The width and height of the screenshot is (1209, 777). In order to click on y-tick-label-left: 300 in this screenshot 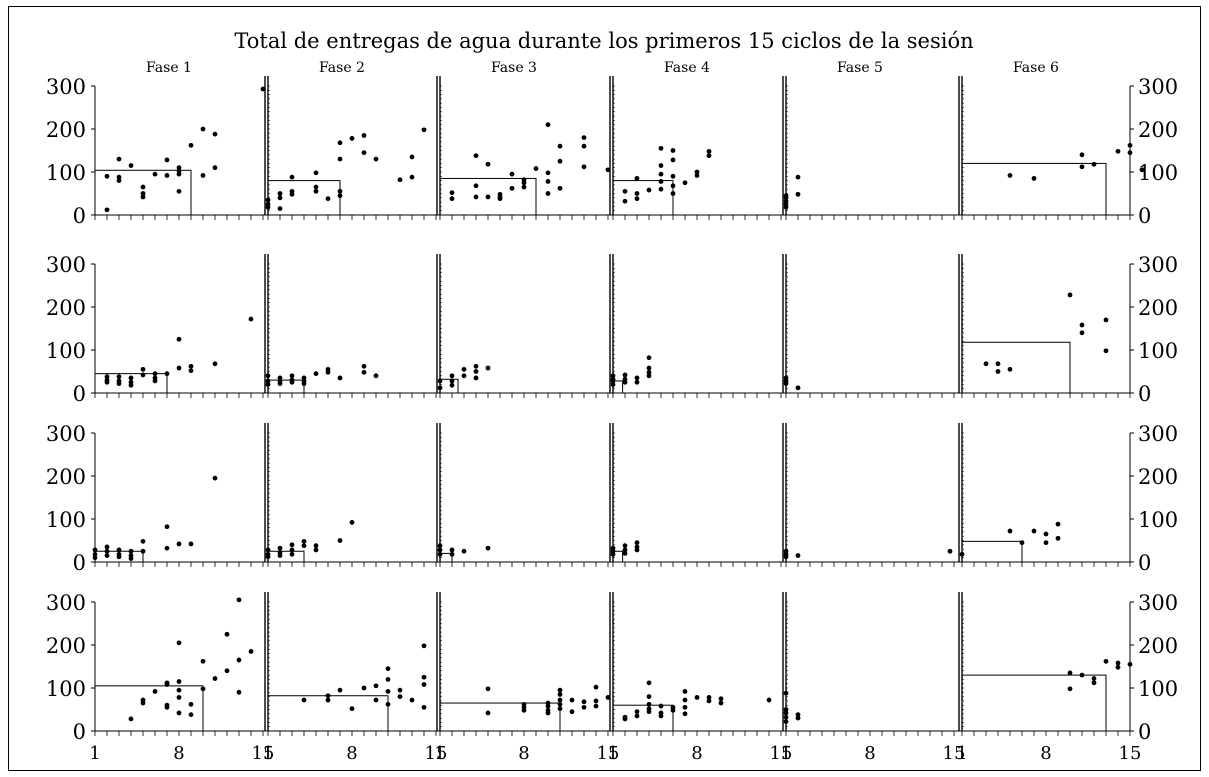, I will do `click(66, 434)`.